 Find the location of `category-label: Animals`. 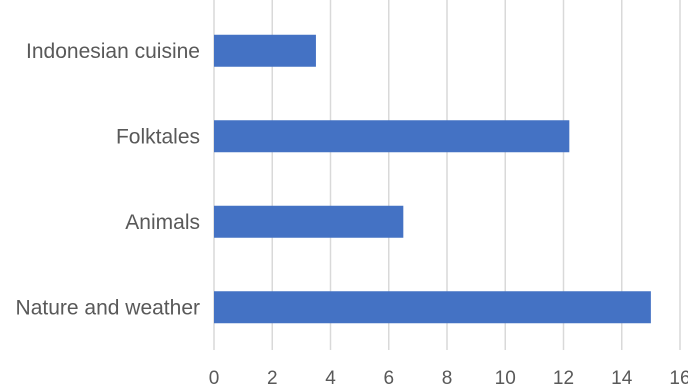

category-label: Animals is located at coordinates (162, 222).